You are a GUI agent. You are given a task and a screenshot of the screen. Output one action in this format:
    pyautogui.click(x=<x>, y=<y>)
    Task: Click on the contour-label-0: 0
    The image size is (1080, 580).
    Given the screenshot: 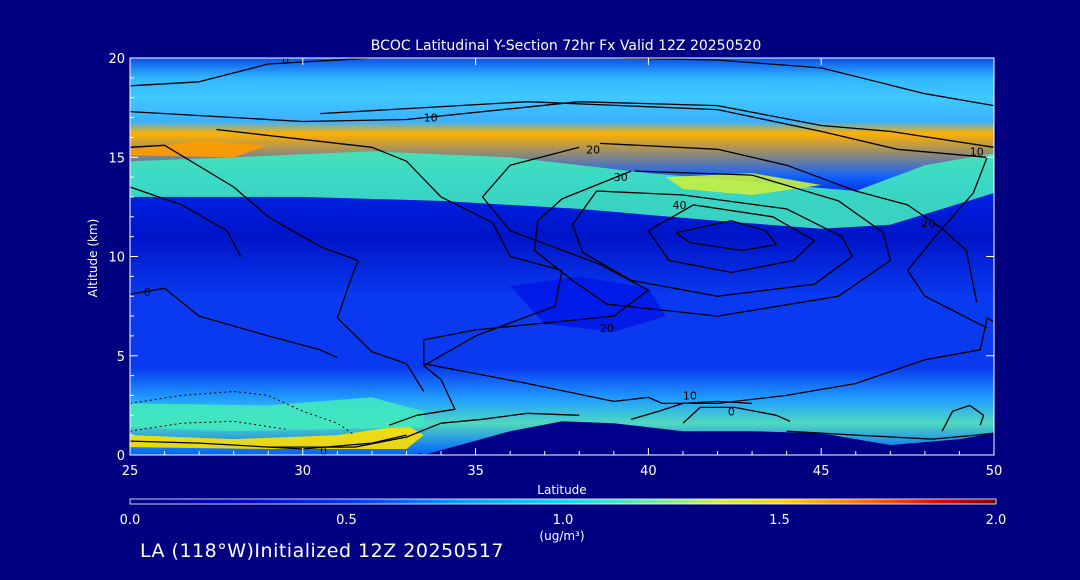 What is the action you would take?
    pyautogui.click(x=285, y=60)
    